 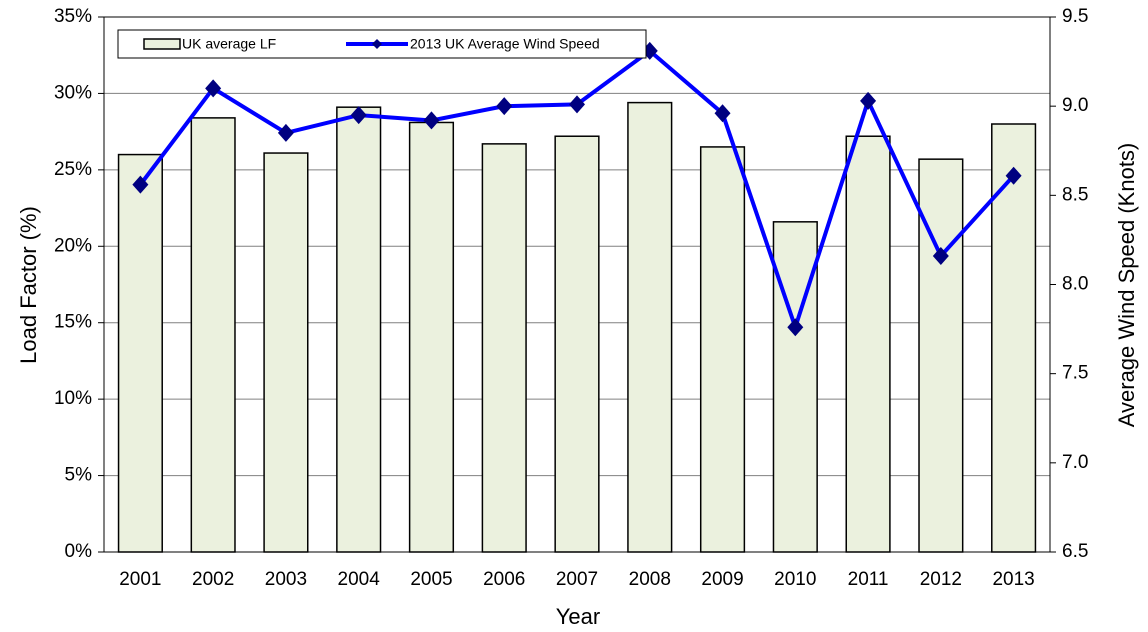 I want to click on x-tick-label: 2003, so click(x=286, y=579).